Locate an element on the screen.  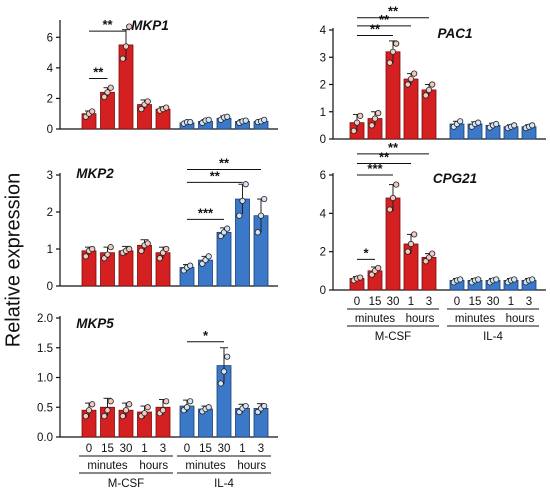
panel-mkp1: 0 2 4 6 MKP1 ** ** is located at coordinates (162, 76).